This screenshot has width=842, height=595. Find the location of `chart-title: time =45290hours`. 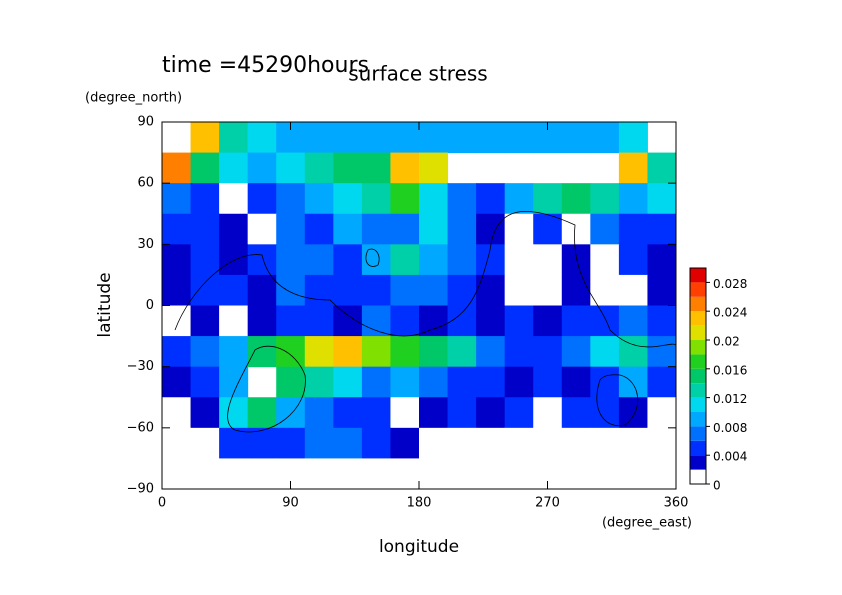

chart-title: time =45290hours is located at coordinates (265, 65).